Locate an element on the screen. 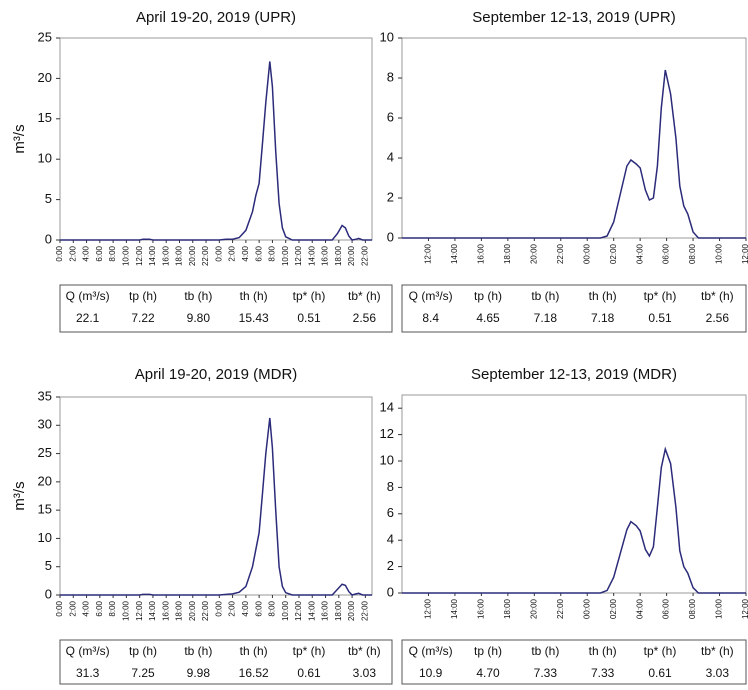  table-cell: 0.61 is located at coordinates (660, 673).